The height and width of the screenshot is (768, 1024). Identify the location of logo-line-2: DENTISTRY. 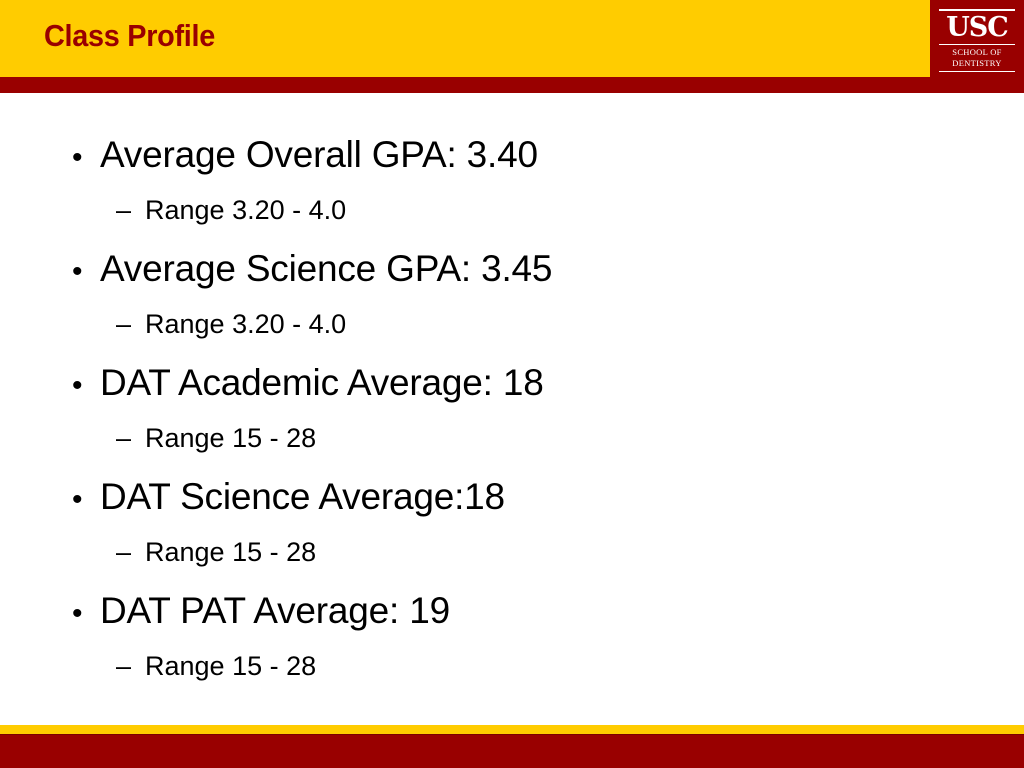
(977, 63).